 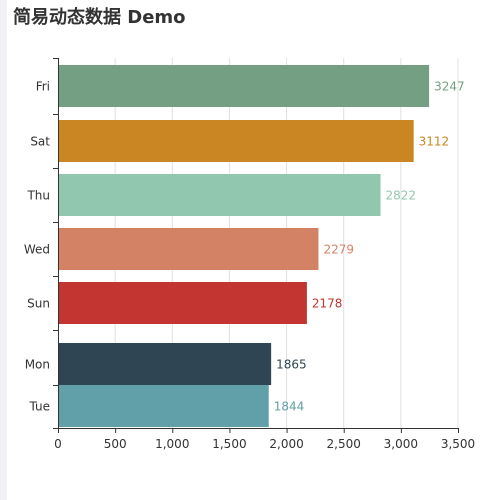 What do you see at coordinates (401, 196) in the screenshot?
I see `data-label-thu: 2822` at bounding box center [401, 196].